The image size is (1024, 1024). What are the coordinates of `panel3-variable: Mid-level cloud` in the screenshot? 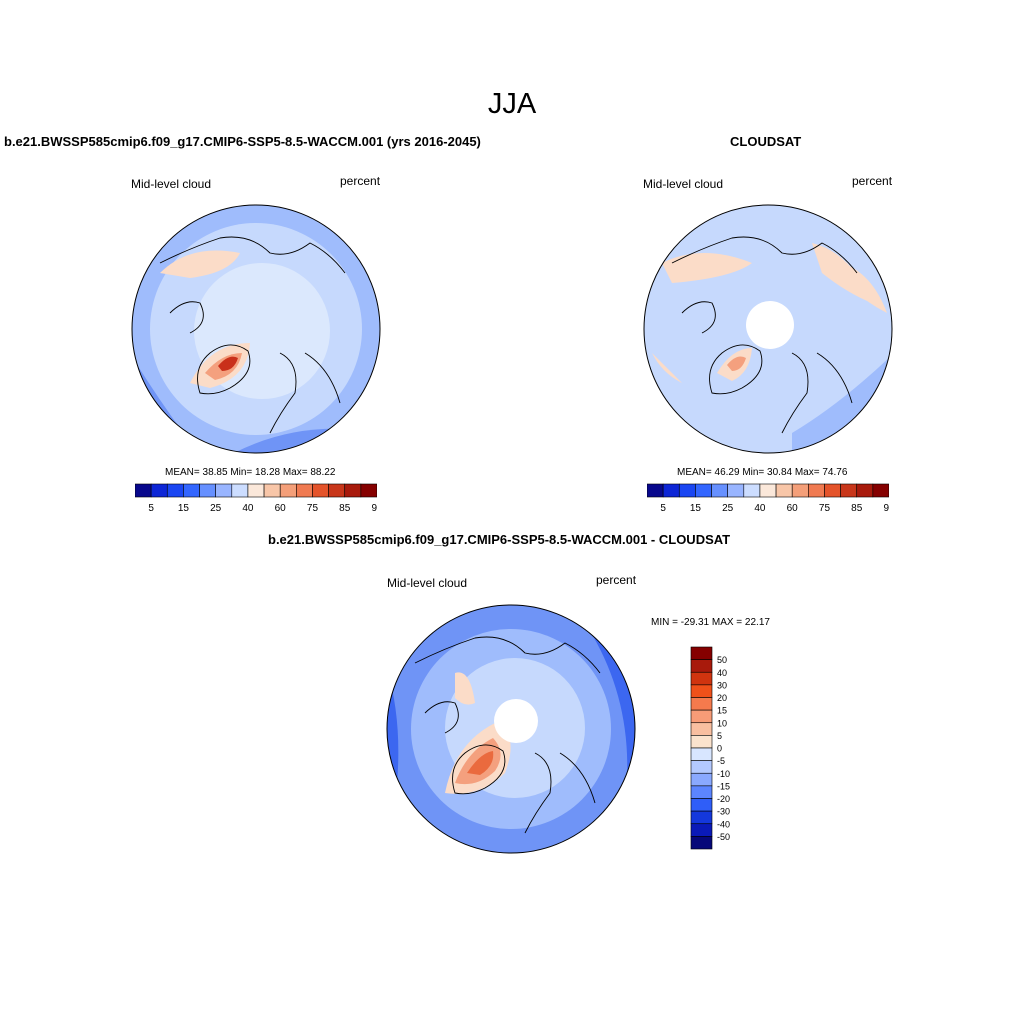 It's located at (427, 583).